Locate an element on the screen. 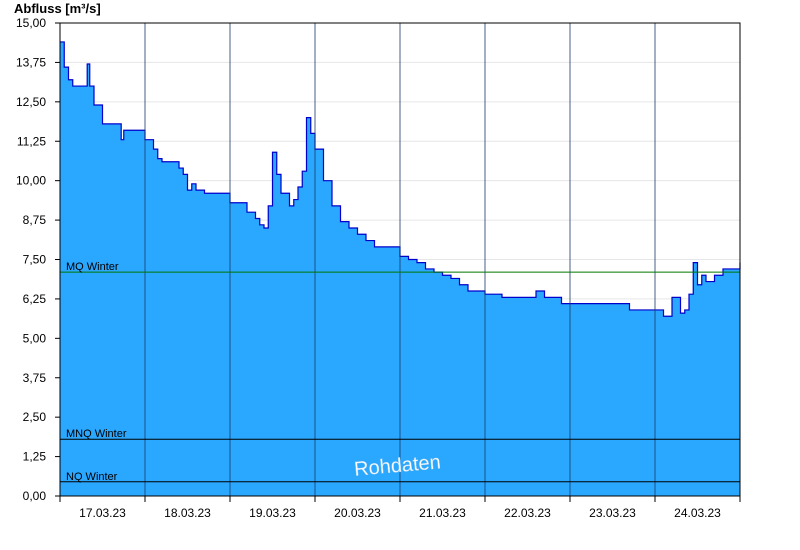 This screenshot has width=800, height=550. reference-line-label: MNQ Winter is located at coordinates (96, 434).